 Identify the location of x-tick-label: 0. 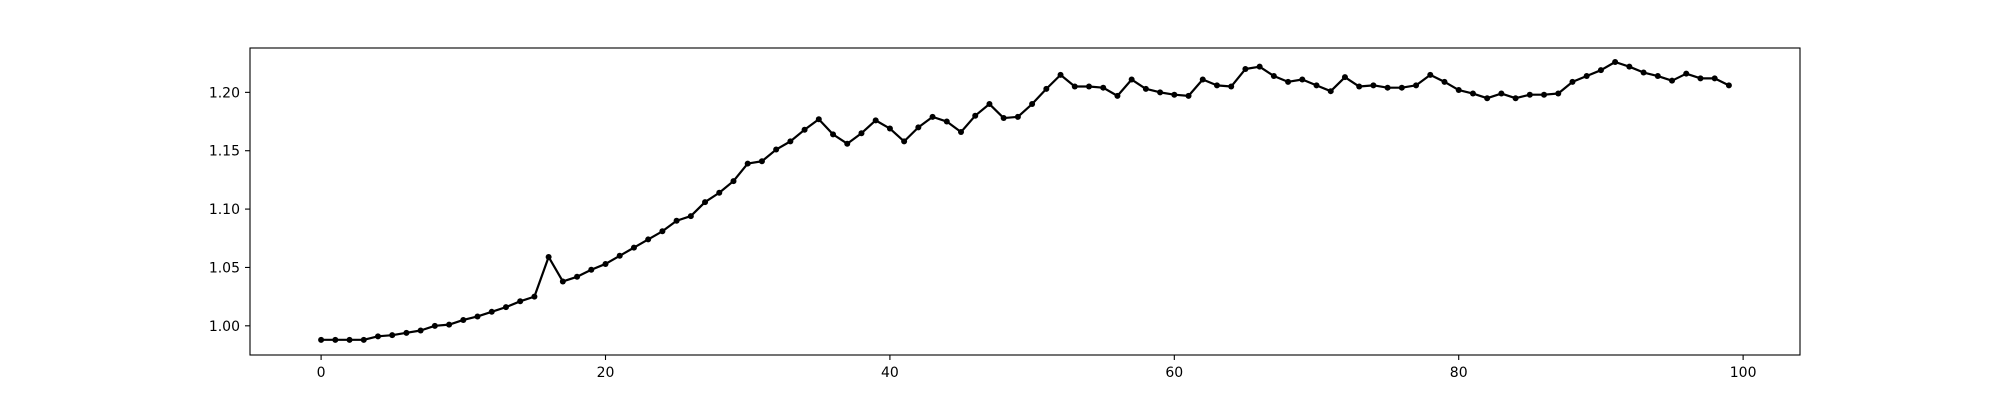
(321, 373).